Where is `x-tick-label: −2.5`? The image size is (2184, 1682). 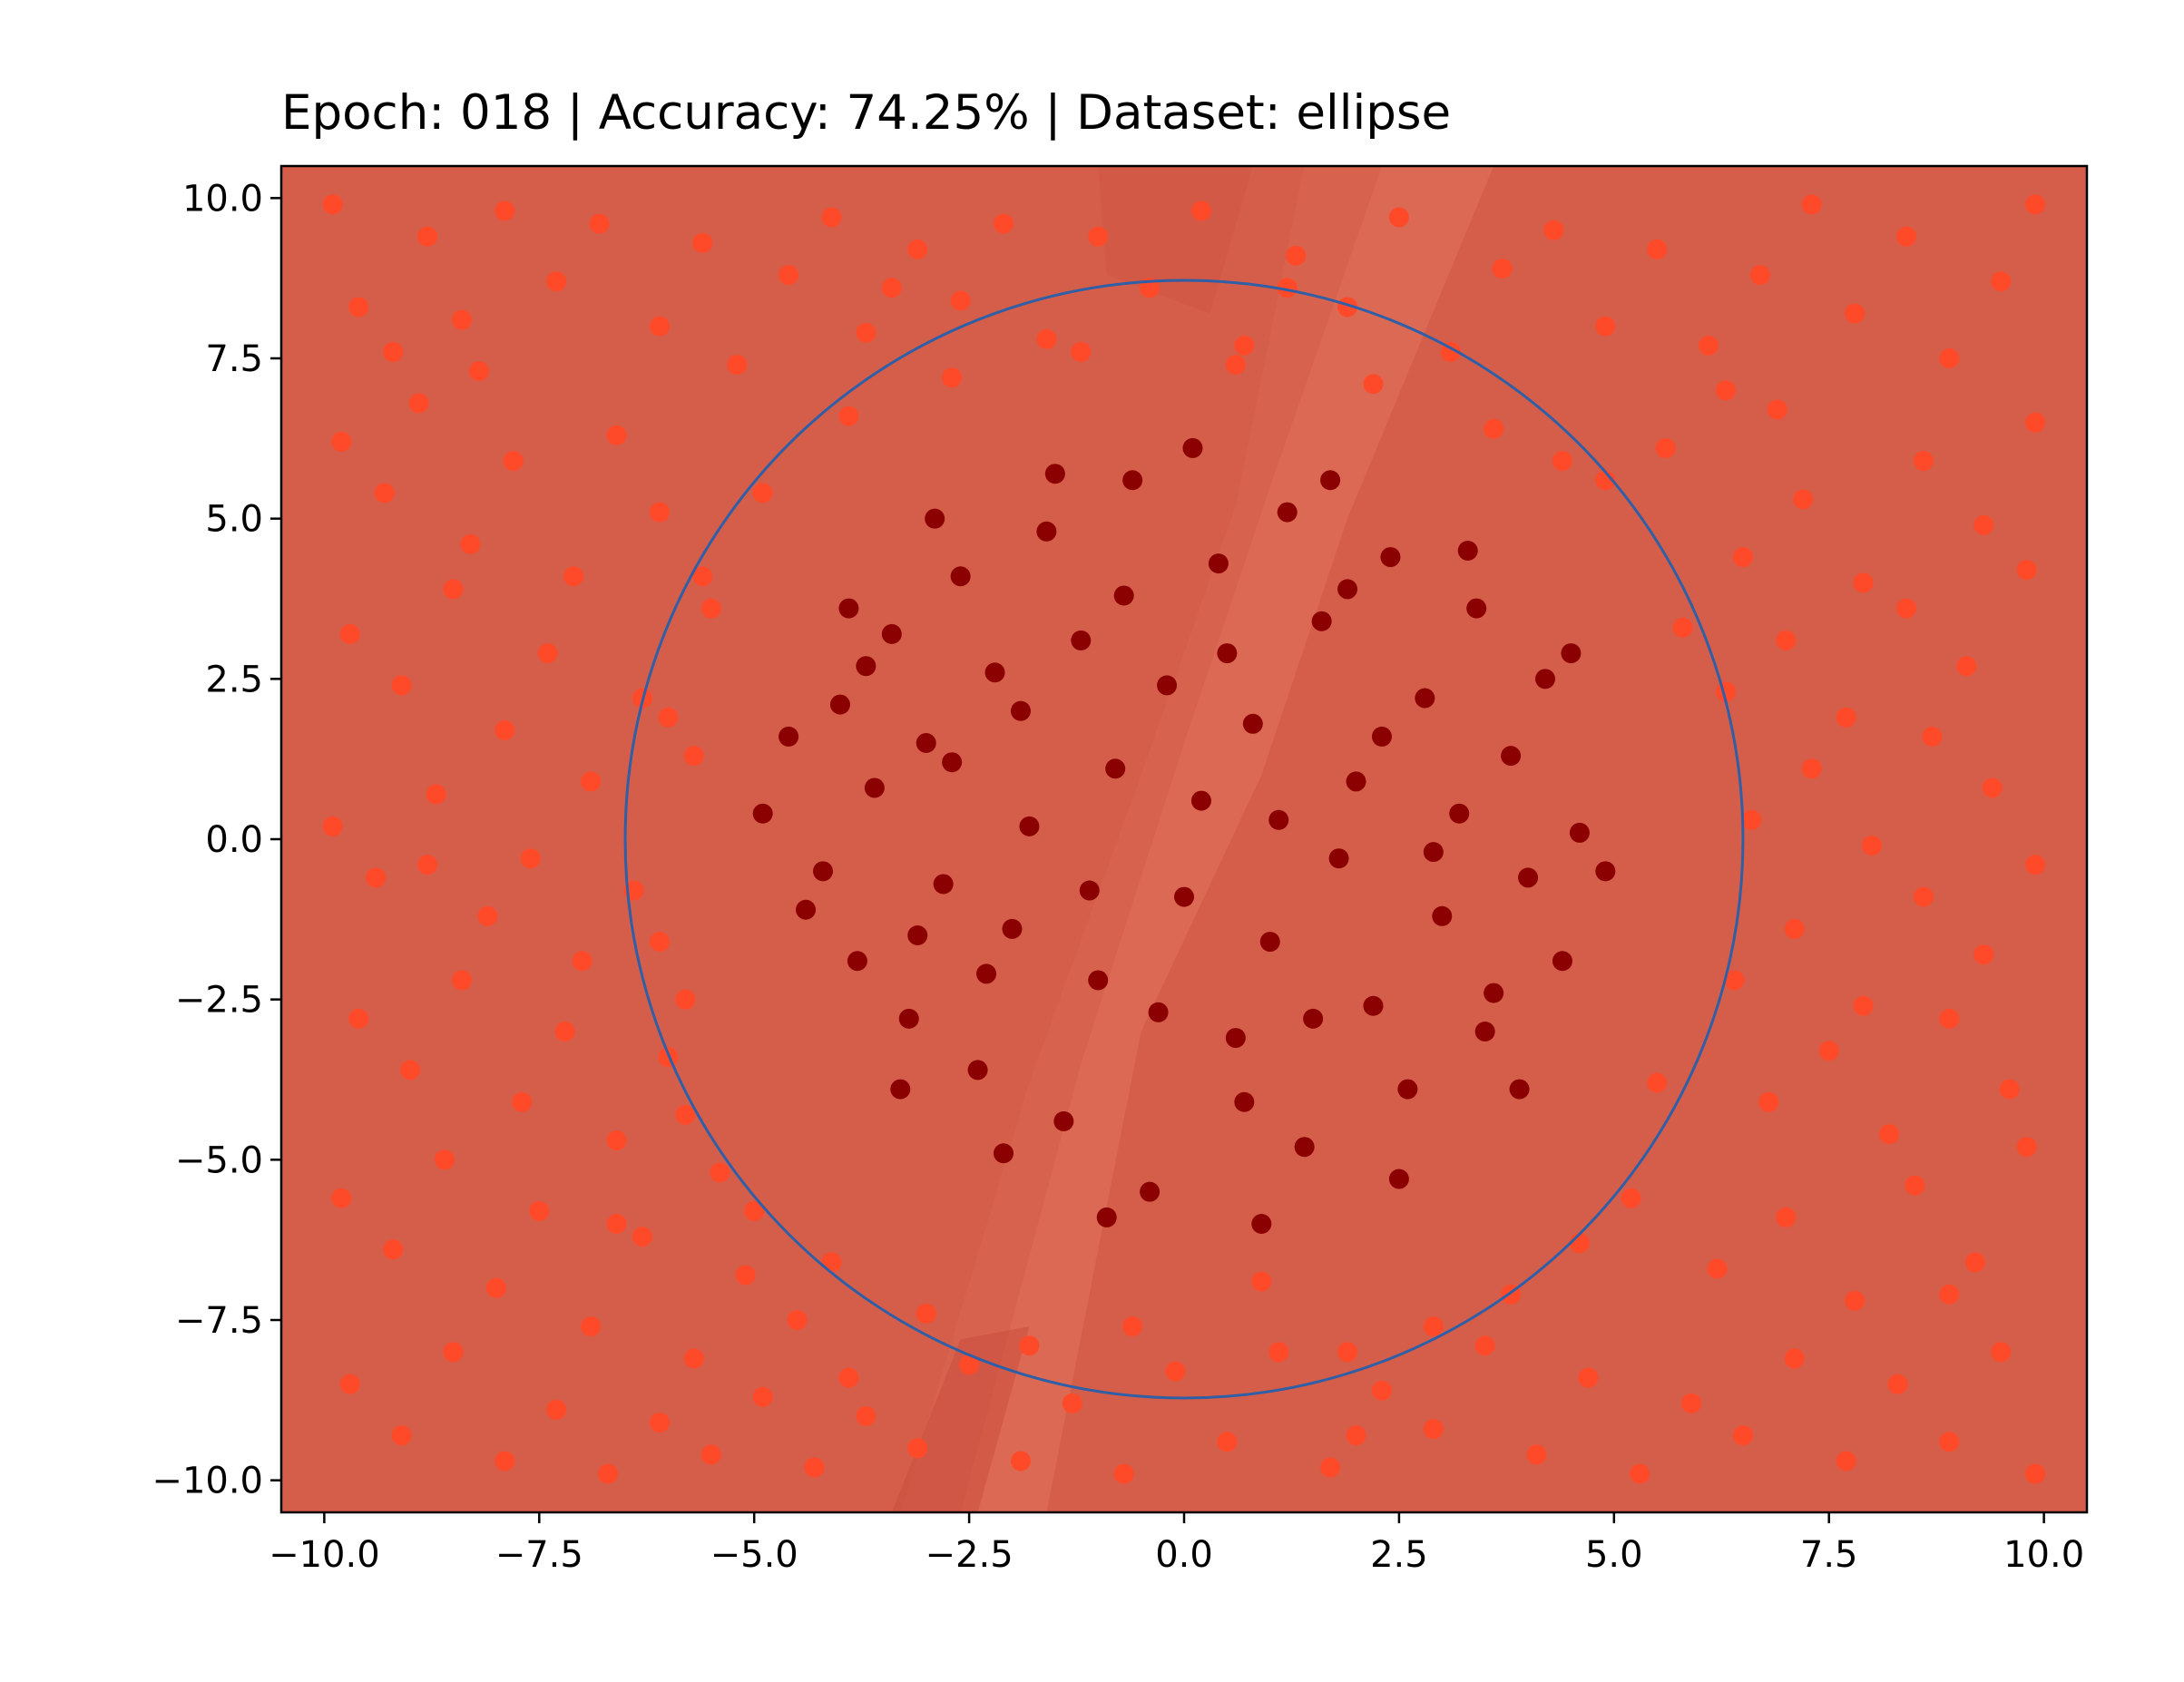 x-tick-label: −2.5 is located at coordinates (970, 1555).